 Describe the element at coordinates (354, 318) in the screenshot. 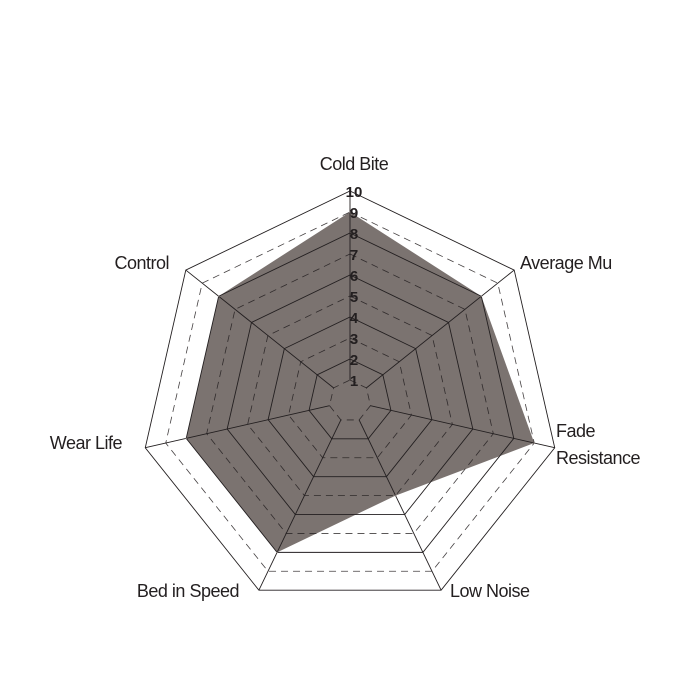

I see `tick-label-4: 4` at that location.